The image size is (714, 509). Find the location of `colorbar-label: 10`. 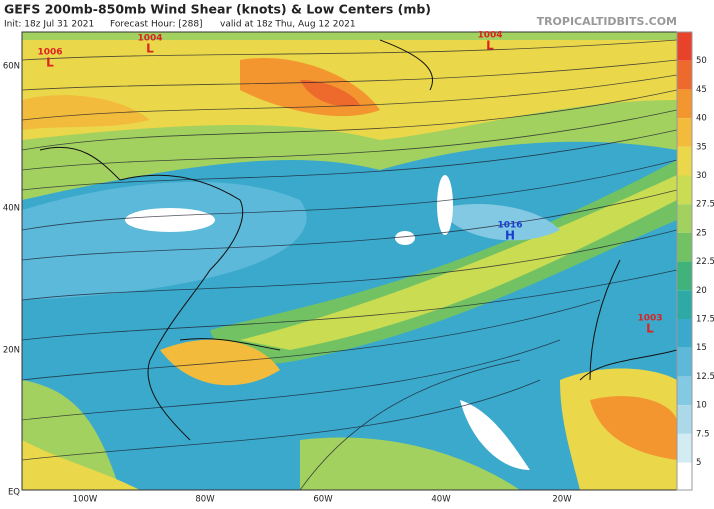

colorbar-label: 10 is located at coordinates (701, 406).